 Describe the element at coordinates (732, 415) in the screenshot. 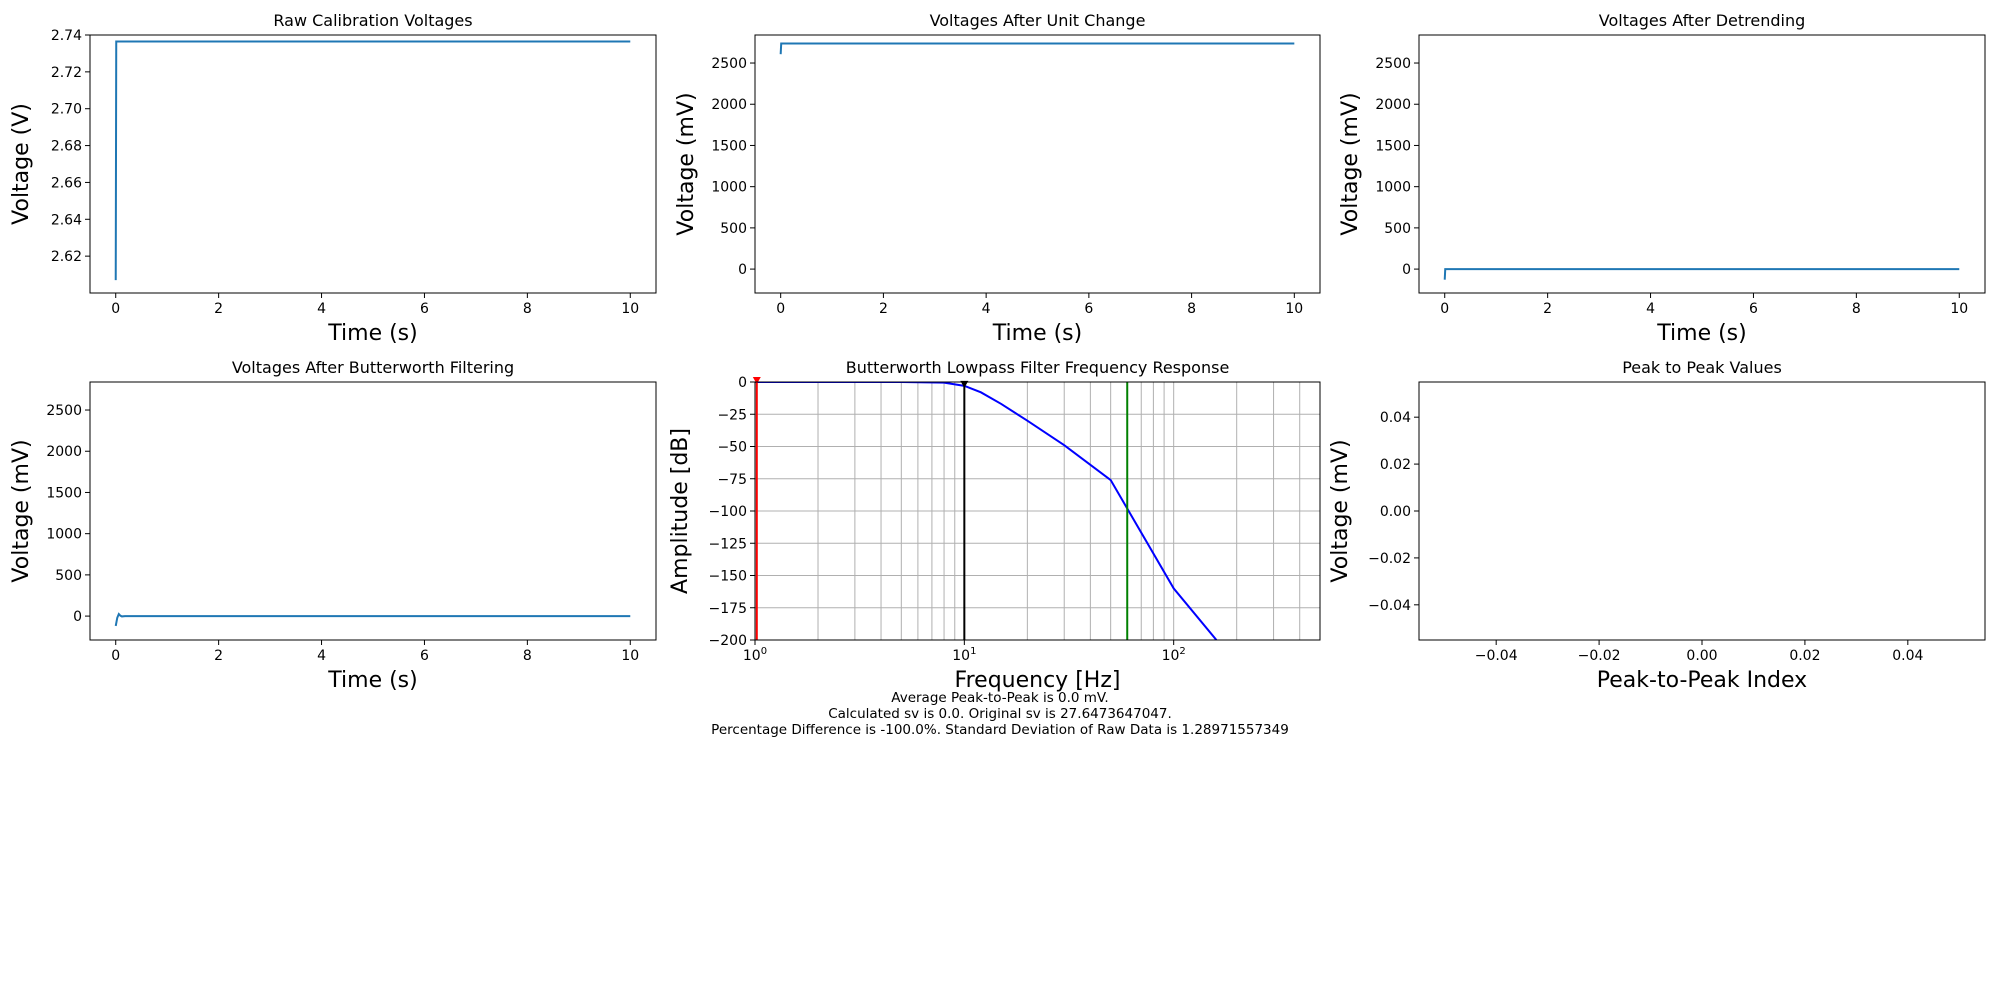

I see `y-tick-label: −25` at that location.